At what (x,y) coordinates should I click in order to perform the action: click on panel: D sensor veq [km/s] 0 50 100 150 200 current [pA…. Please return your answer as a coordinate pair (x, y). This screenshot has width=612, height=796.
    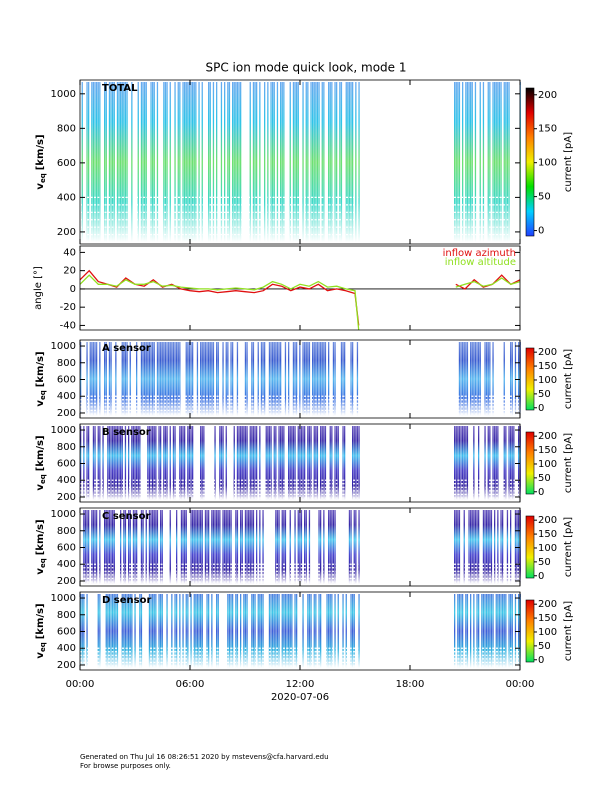
    Looking at the image, I should click on (304, 647).